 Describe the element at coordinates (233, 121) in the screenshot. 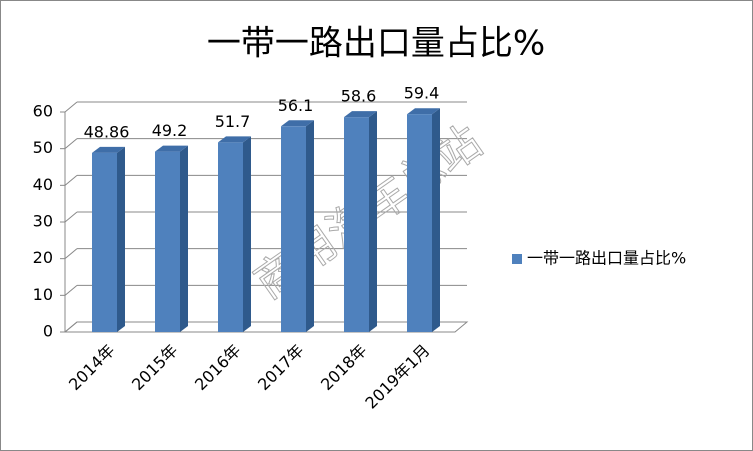

I see `data-label: 51.7` at that location.